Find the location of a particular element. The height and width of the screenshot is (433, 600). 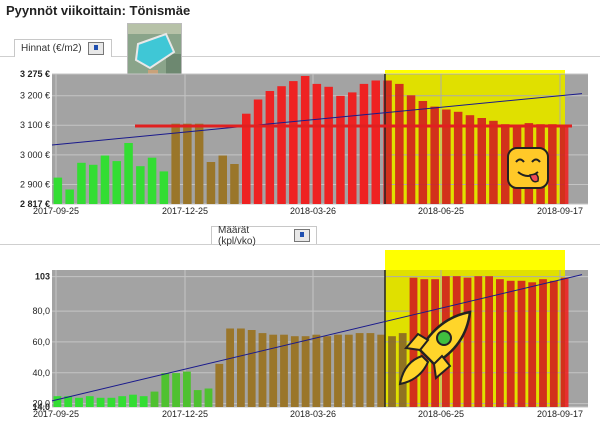

x-tick-label: 2017-12-25 is located at coordinates (185, 414).